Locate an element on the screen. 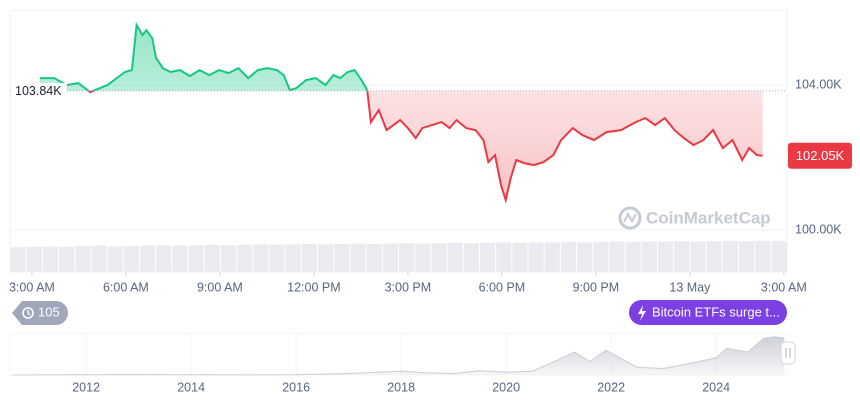 The width and height of the screenshot is (860, 401). x-tick-label: 12:00 PM is located at coordinates (314, 287).